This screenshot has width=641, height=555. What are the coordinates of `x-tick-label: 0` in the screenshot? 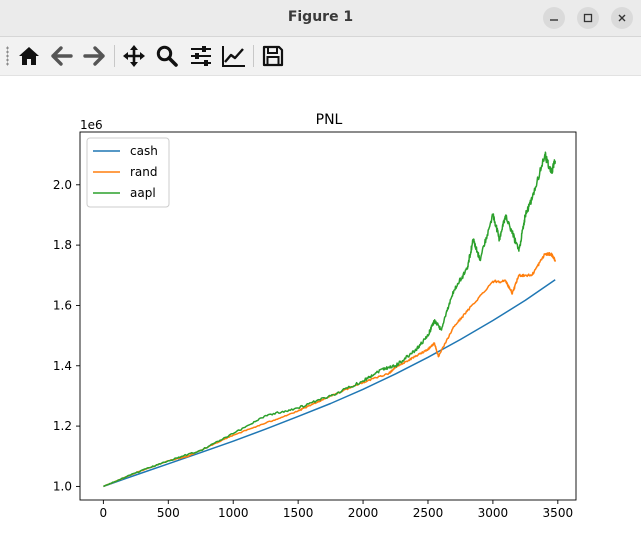 It's located at (104, 513).